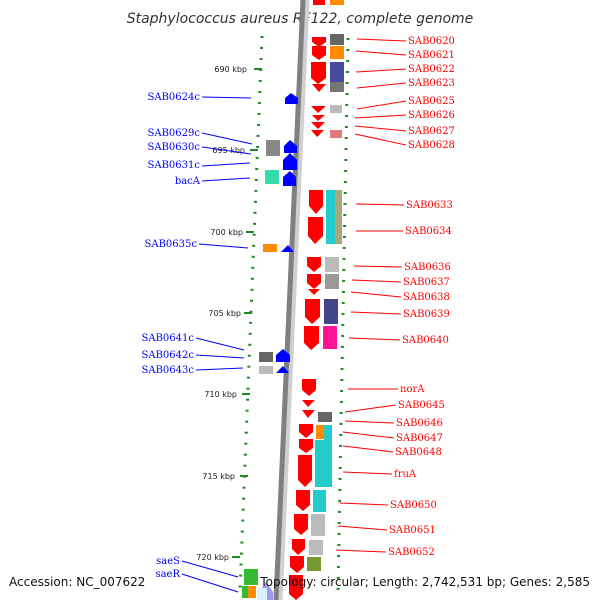 The width and height of the screenshot is (600, 600). Describe the element at coordinates (174, 97) in the screenshot. I see `gene-label-SAB0624c: SAB0624c` at that location.